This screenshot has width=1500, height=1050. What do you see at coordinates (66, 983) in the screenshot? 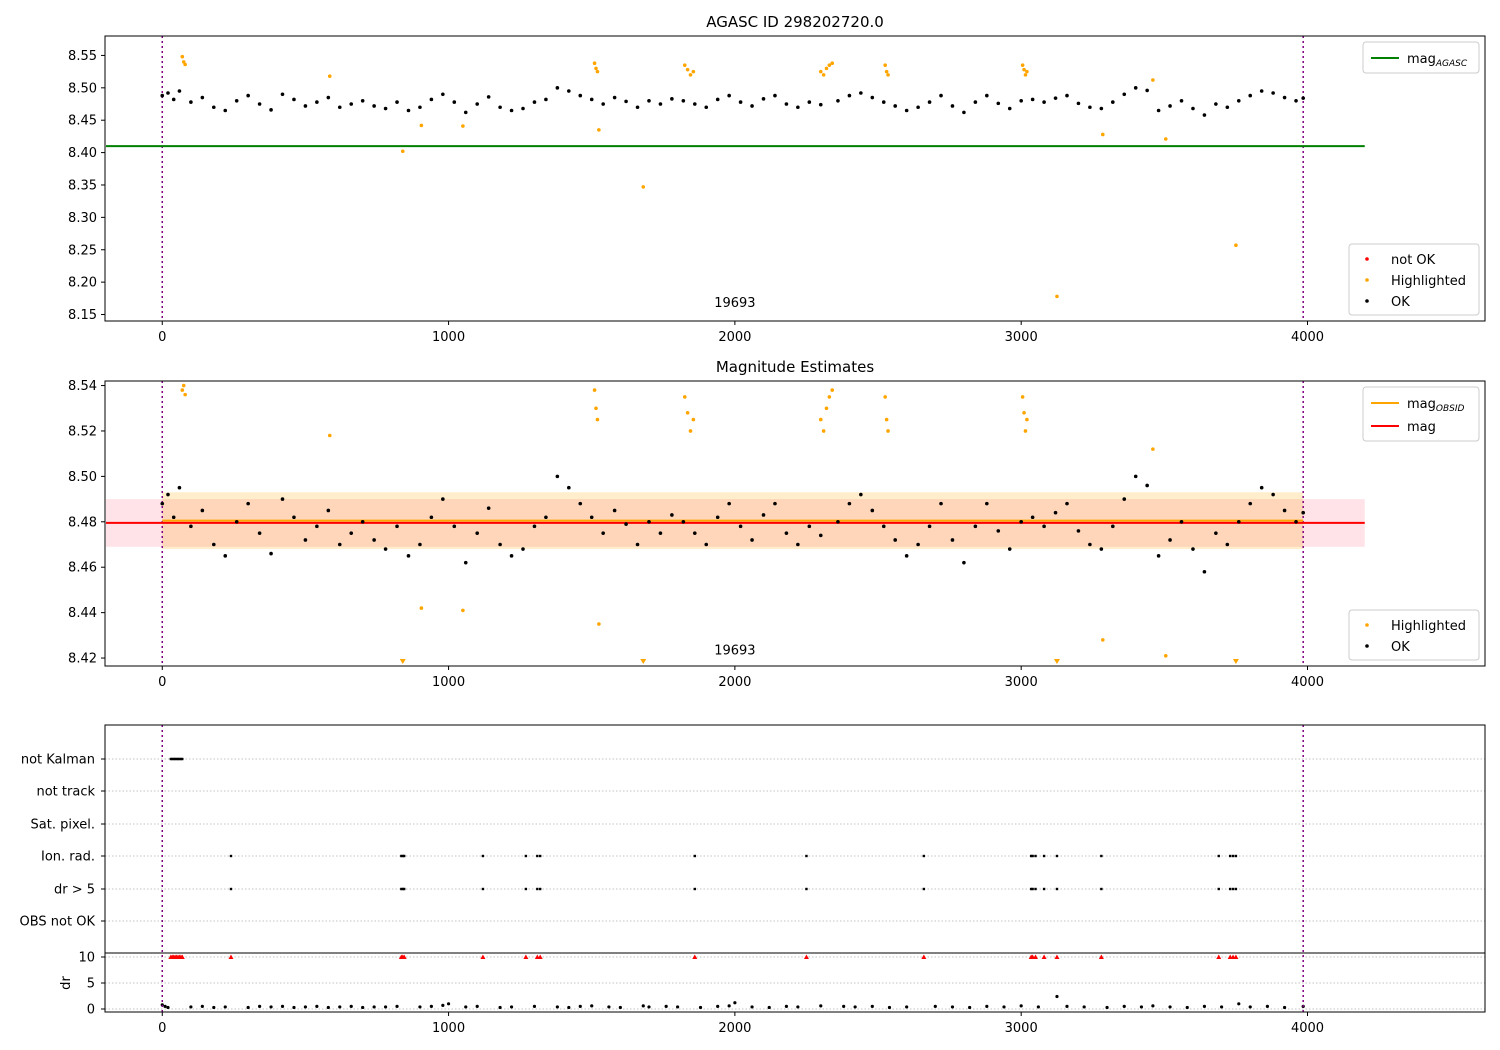
I see `dr-axis-label: dr` at bounding box center [66, 983].